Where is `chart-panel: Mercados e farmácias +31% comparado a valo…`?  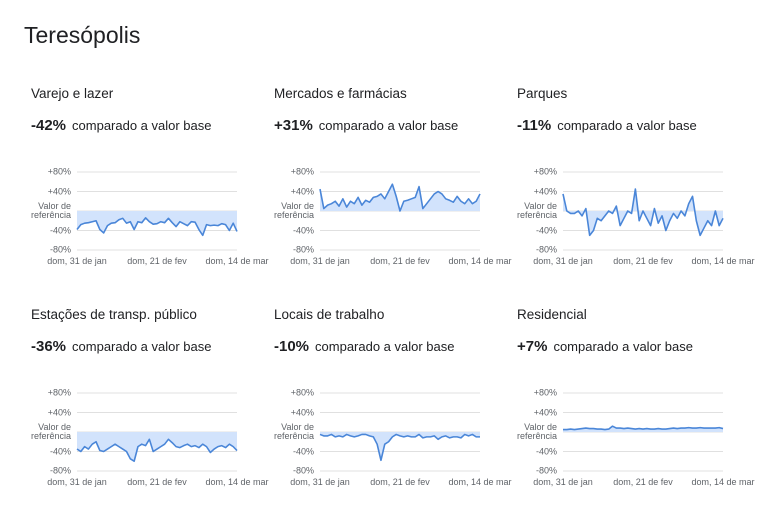 chart-panel: Mercados e farmácias +31% comparado a valo… is located at coordinates (394, 180).